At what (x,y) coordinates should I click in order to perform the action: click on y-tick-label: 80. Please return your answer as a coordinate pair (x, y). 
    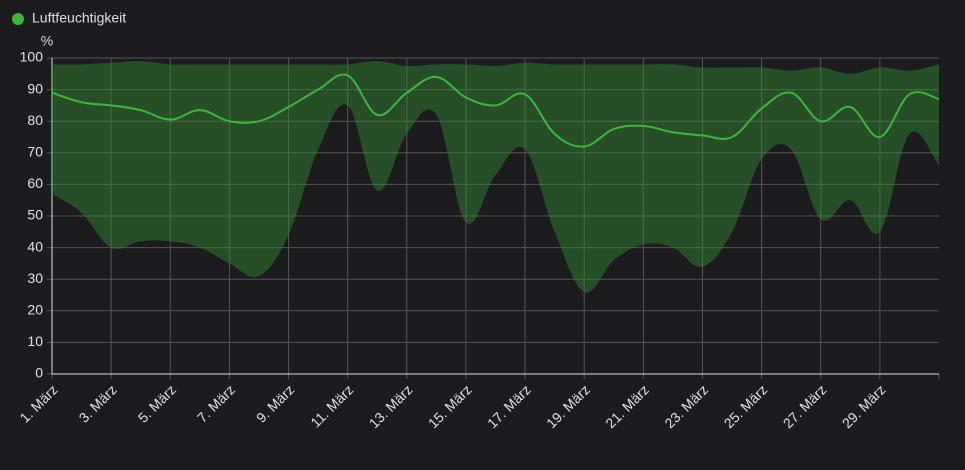
    Looking at the image, I should click on (35, 120).